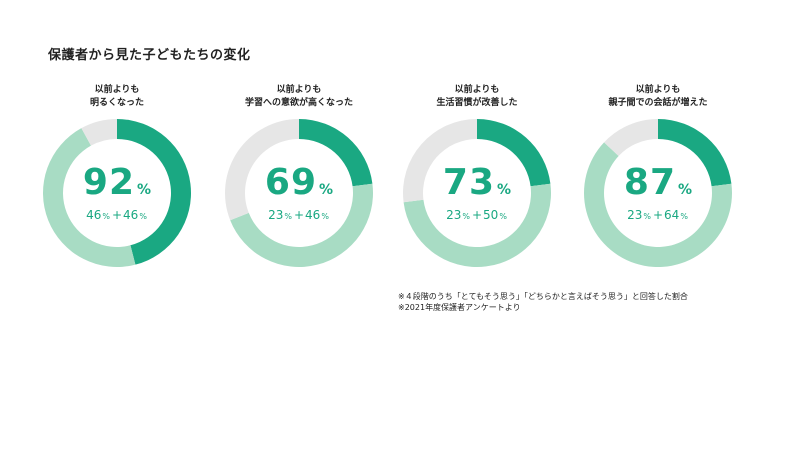 This screenshot has height=450, width=800. Describe the element at coordinates (94, 215) in the screenshot. I see `segment-1-value: 46` at that location.